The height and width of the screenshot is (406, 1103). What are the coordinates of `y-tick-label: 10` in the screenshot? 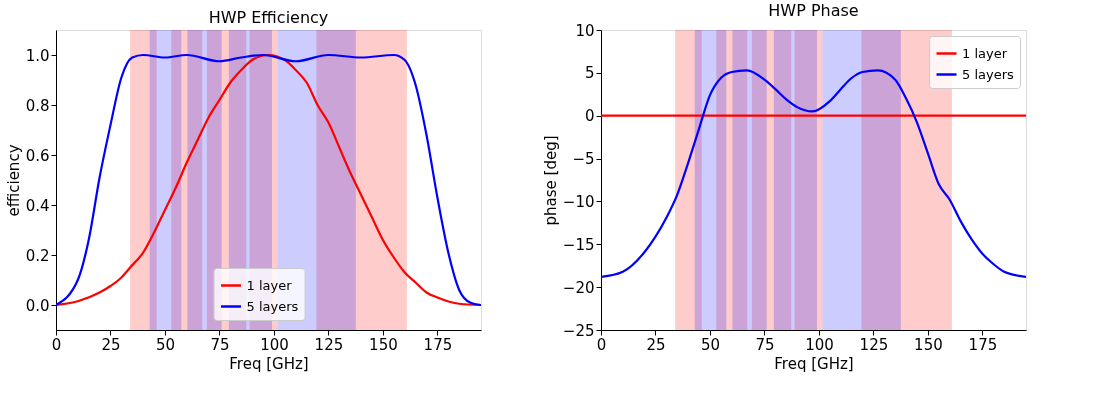 It's located at (585, 30).